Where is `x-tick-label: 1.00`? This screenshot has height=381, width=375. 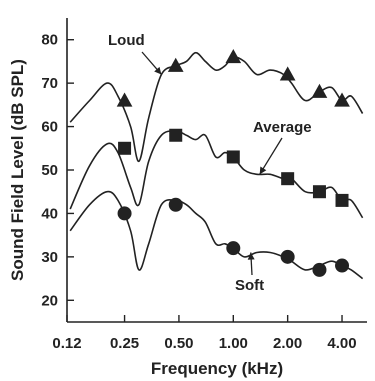
x-tick-label: 1.00 is located at coordinates (233, 343).